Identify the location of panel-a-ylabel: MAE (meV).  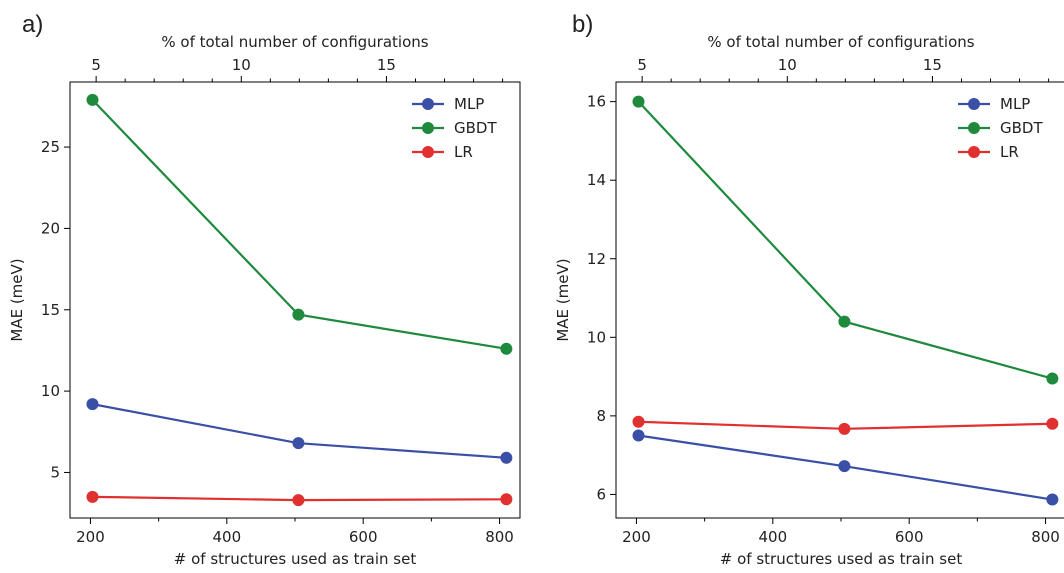
(17, 299).